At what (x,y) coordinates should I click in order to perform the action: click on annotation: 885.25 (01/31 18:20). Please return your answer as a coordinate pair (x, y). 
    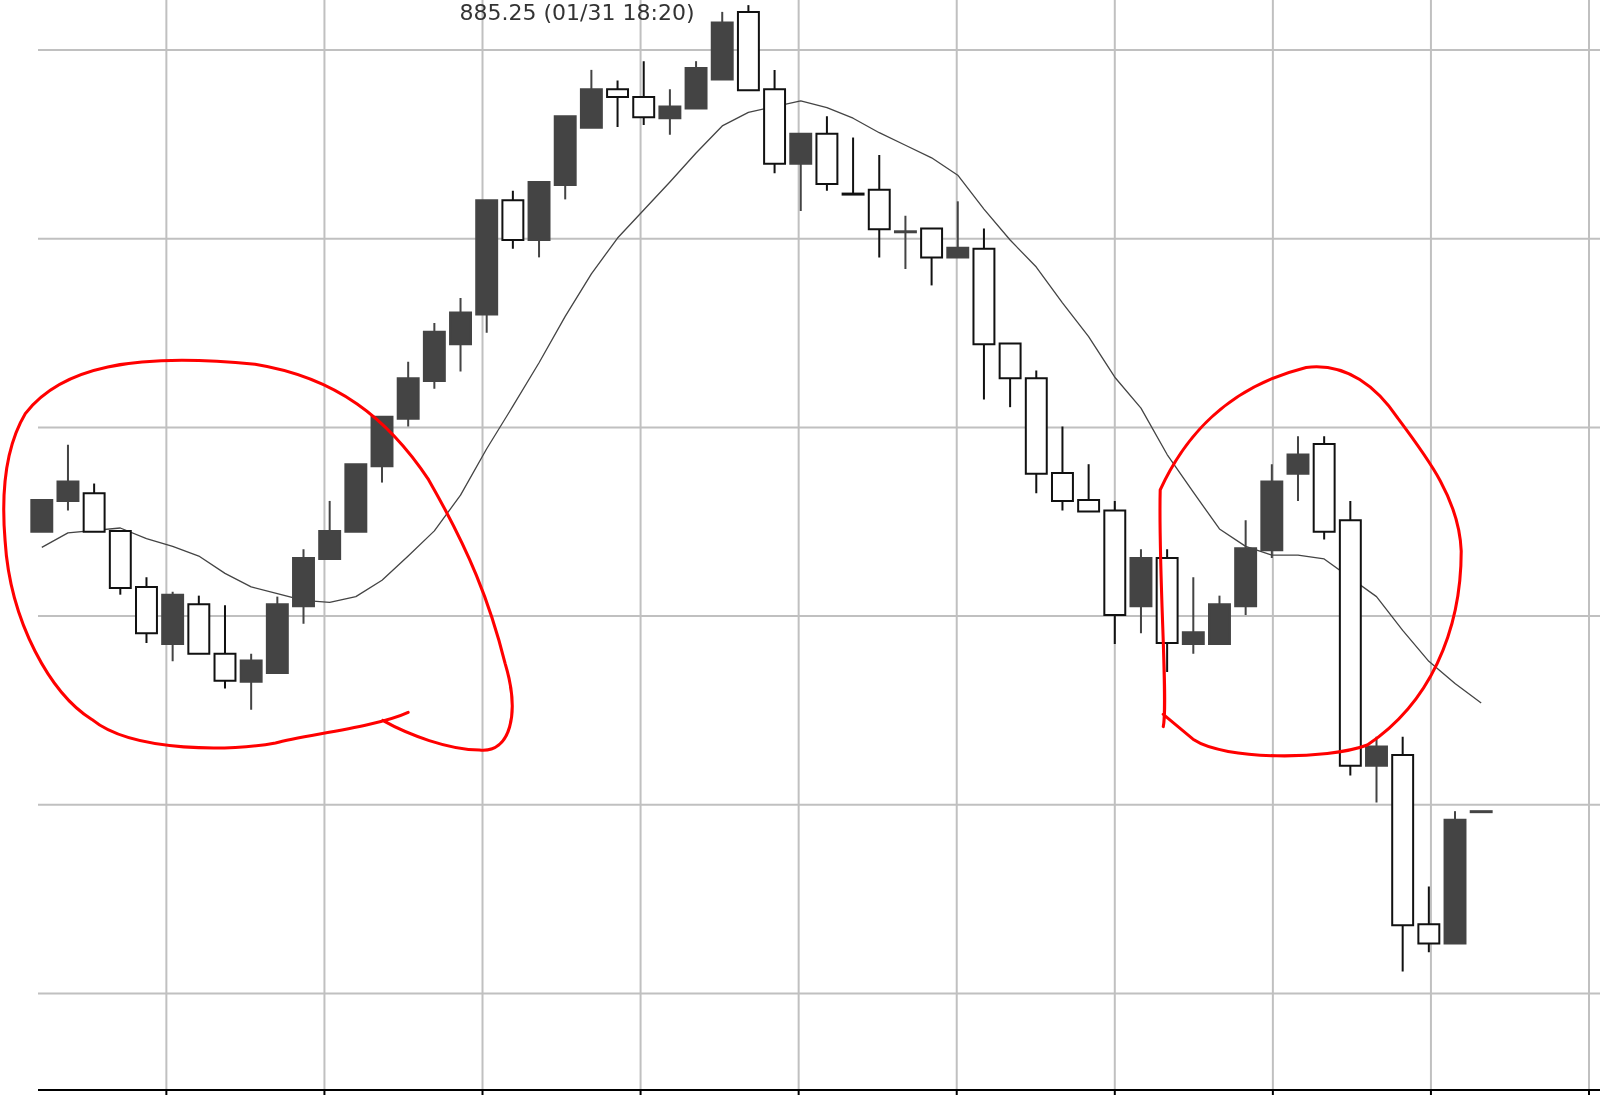
    Looking at the image, I should click on (577, 13).